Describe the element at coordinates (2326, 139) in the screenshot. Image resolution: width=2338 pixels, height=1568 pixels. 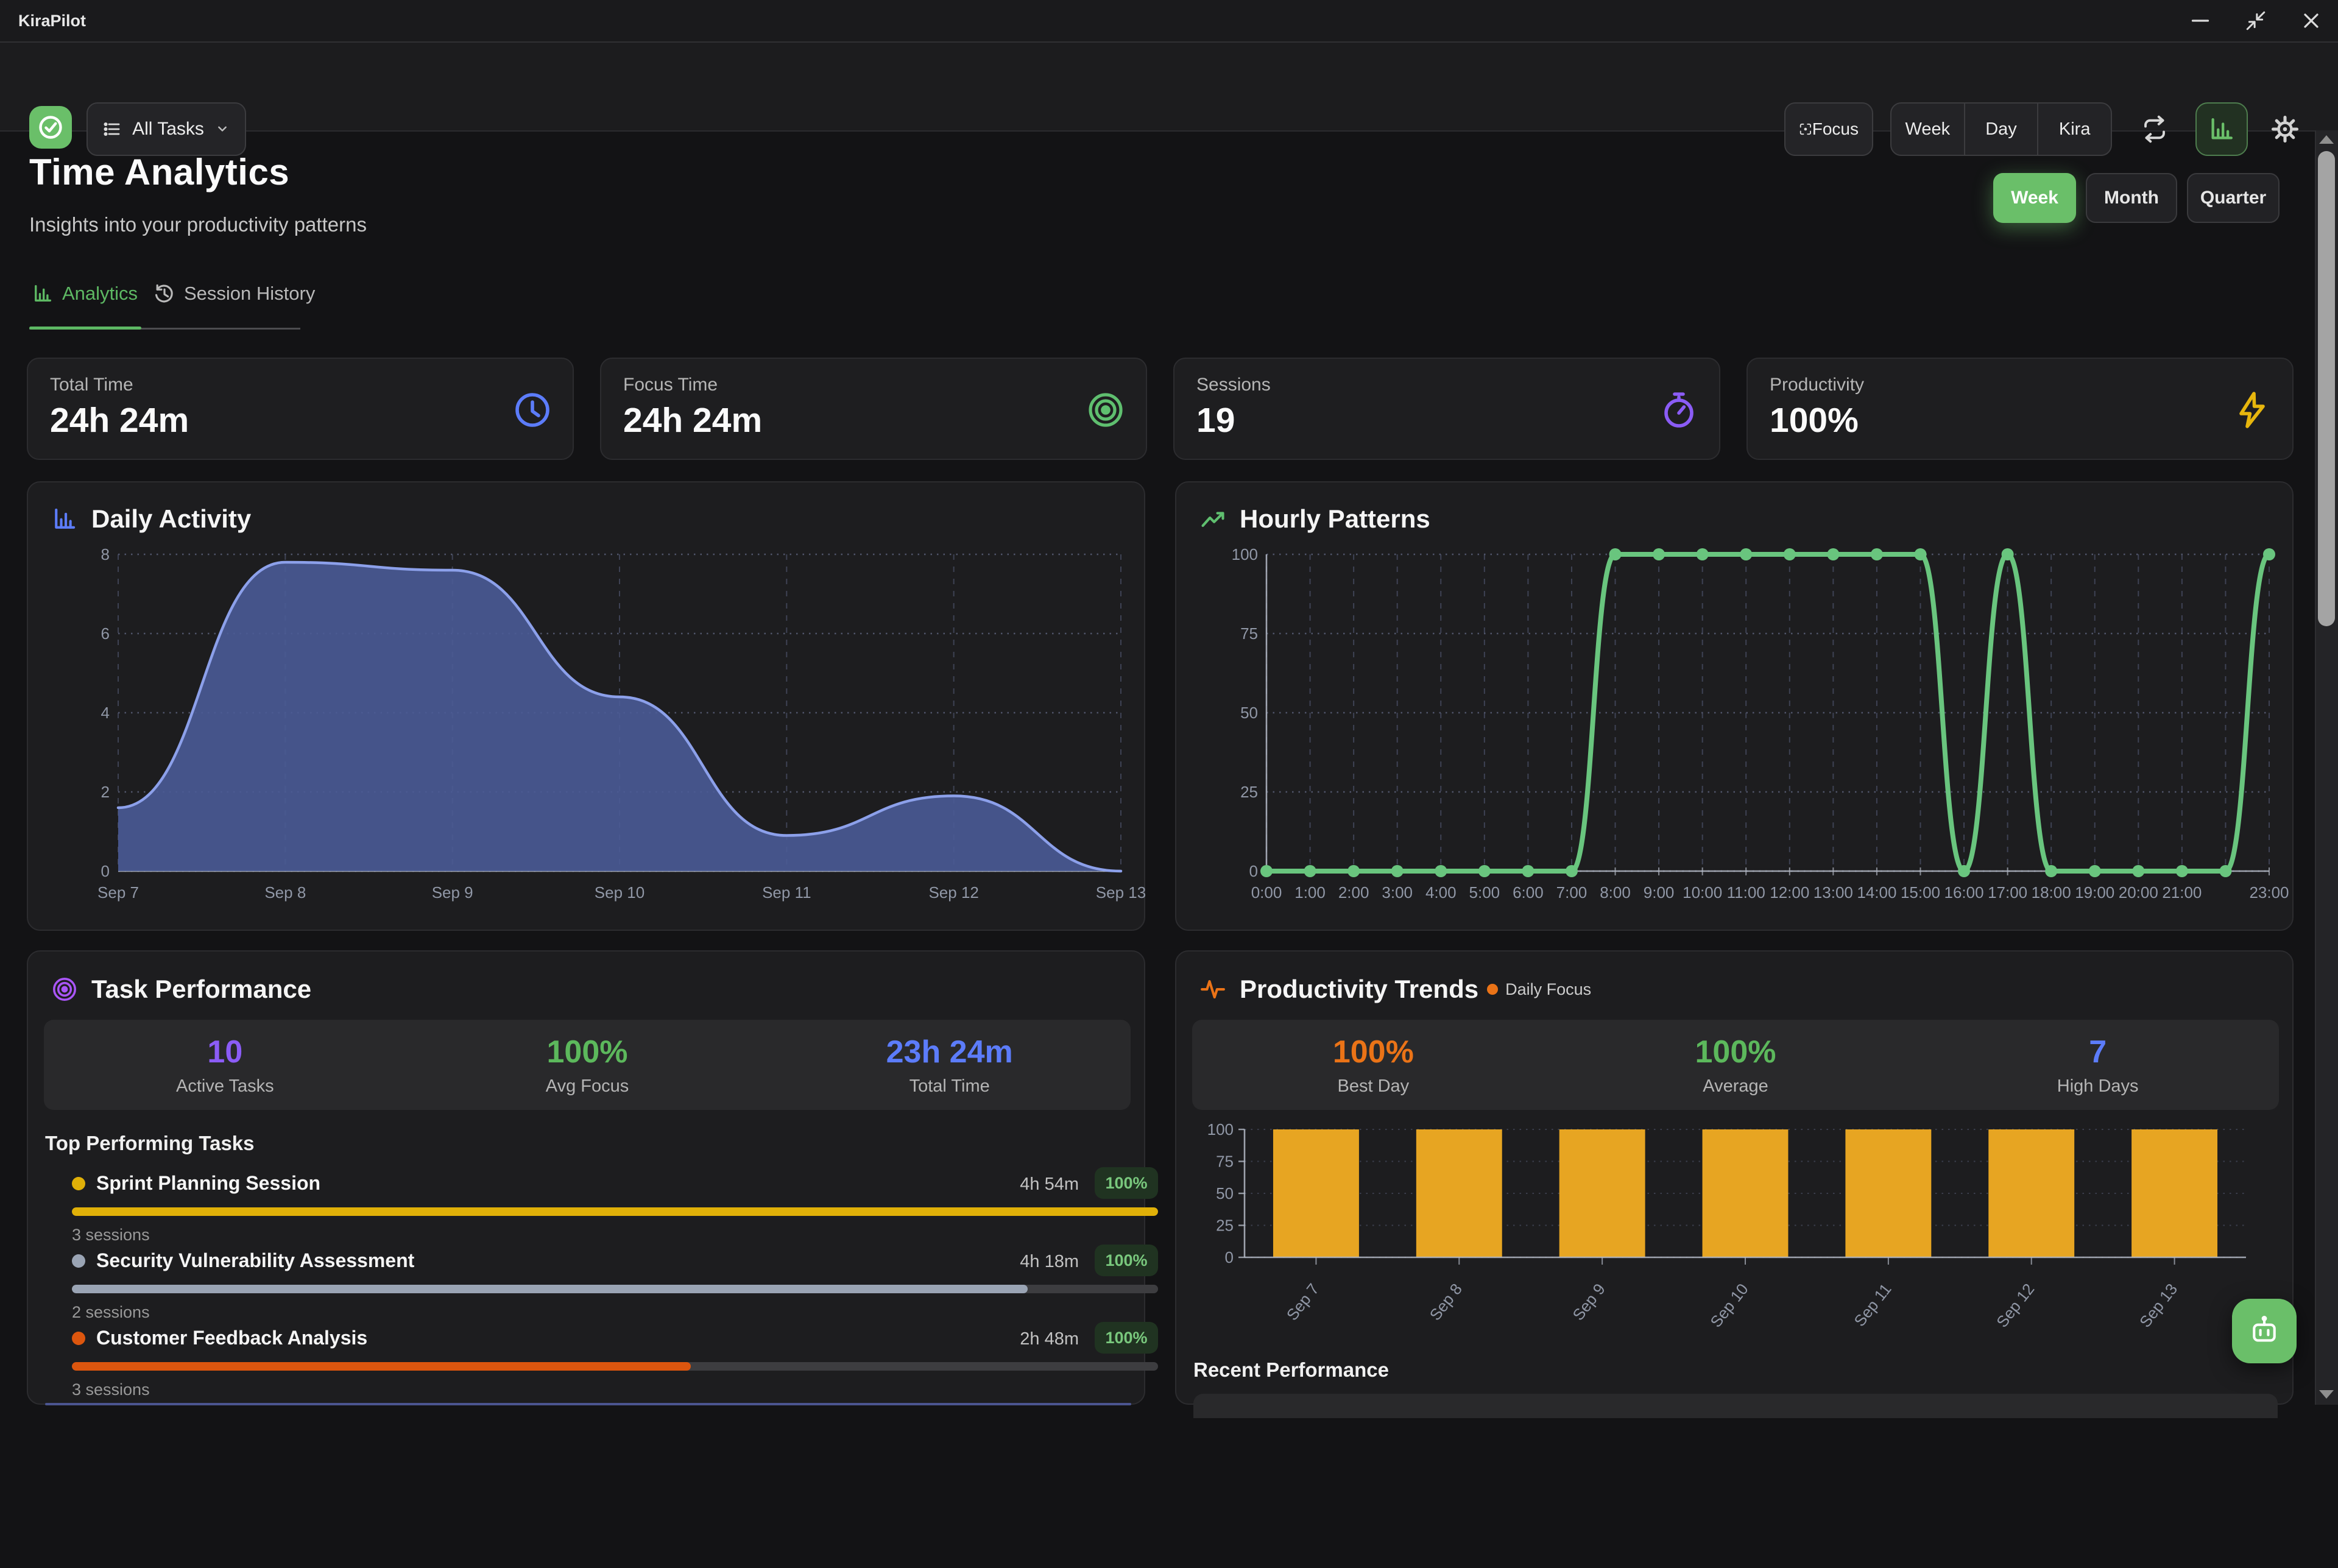
I see `scrollbar-up-arrow` at that location.